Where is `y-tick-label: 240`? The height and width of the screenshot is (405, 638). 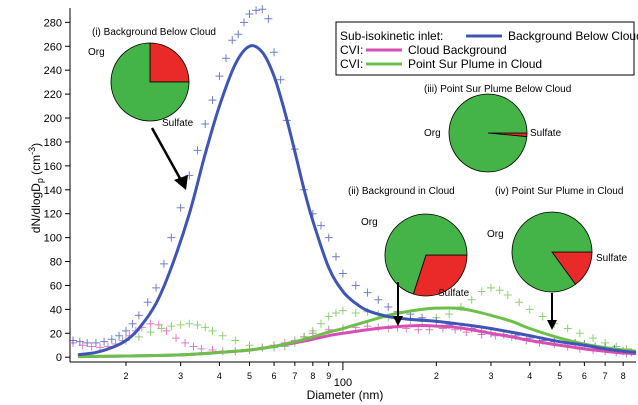 y-tick-label: 240 is located at coordinates (53, 71).